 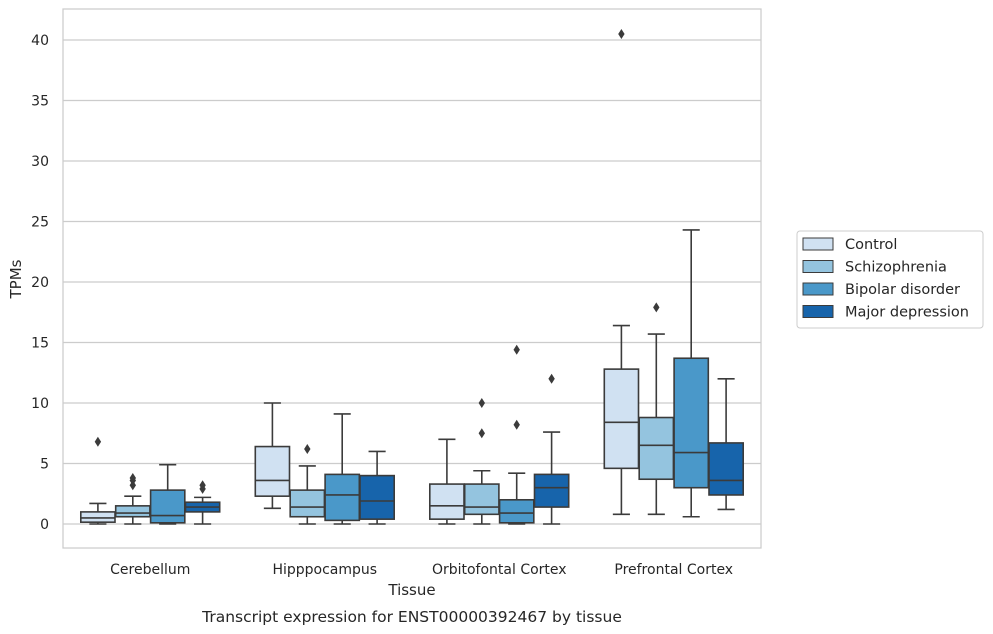 What do you see at coordinates (40, 162) in the screenshot?
I see `y-tick-label: 30` at bounding box center [40, 162].